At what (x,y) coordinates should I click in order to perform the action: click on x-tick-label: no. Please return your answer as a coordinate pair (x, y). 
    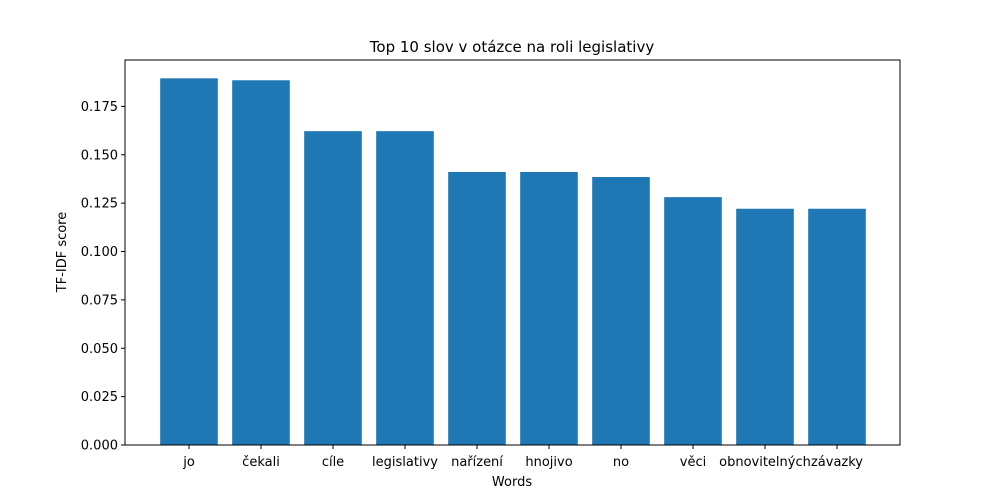
    Looking at the image, I should click on (621, 462).